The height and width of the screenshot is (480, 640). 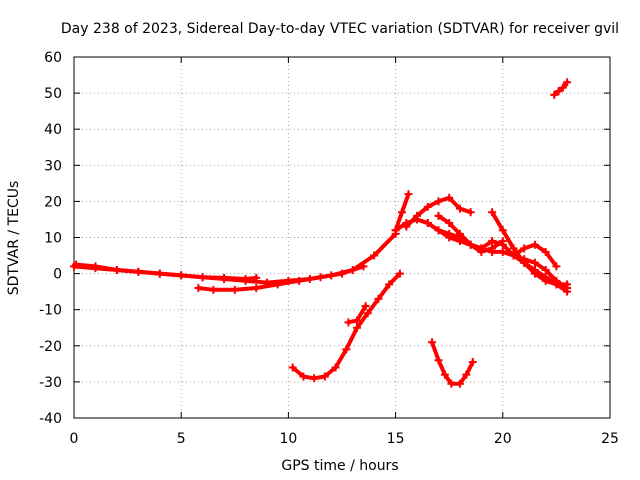 I want to click on x-tick-label: 0, so click(x=74, y=439).